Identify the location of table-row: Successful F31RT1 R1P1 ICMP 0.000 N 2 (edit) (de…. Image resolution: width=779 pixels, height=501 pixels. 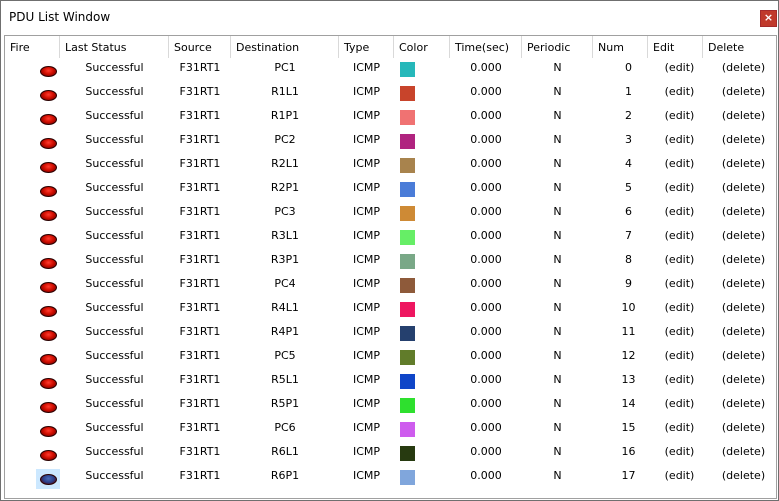
(390, 116).